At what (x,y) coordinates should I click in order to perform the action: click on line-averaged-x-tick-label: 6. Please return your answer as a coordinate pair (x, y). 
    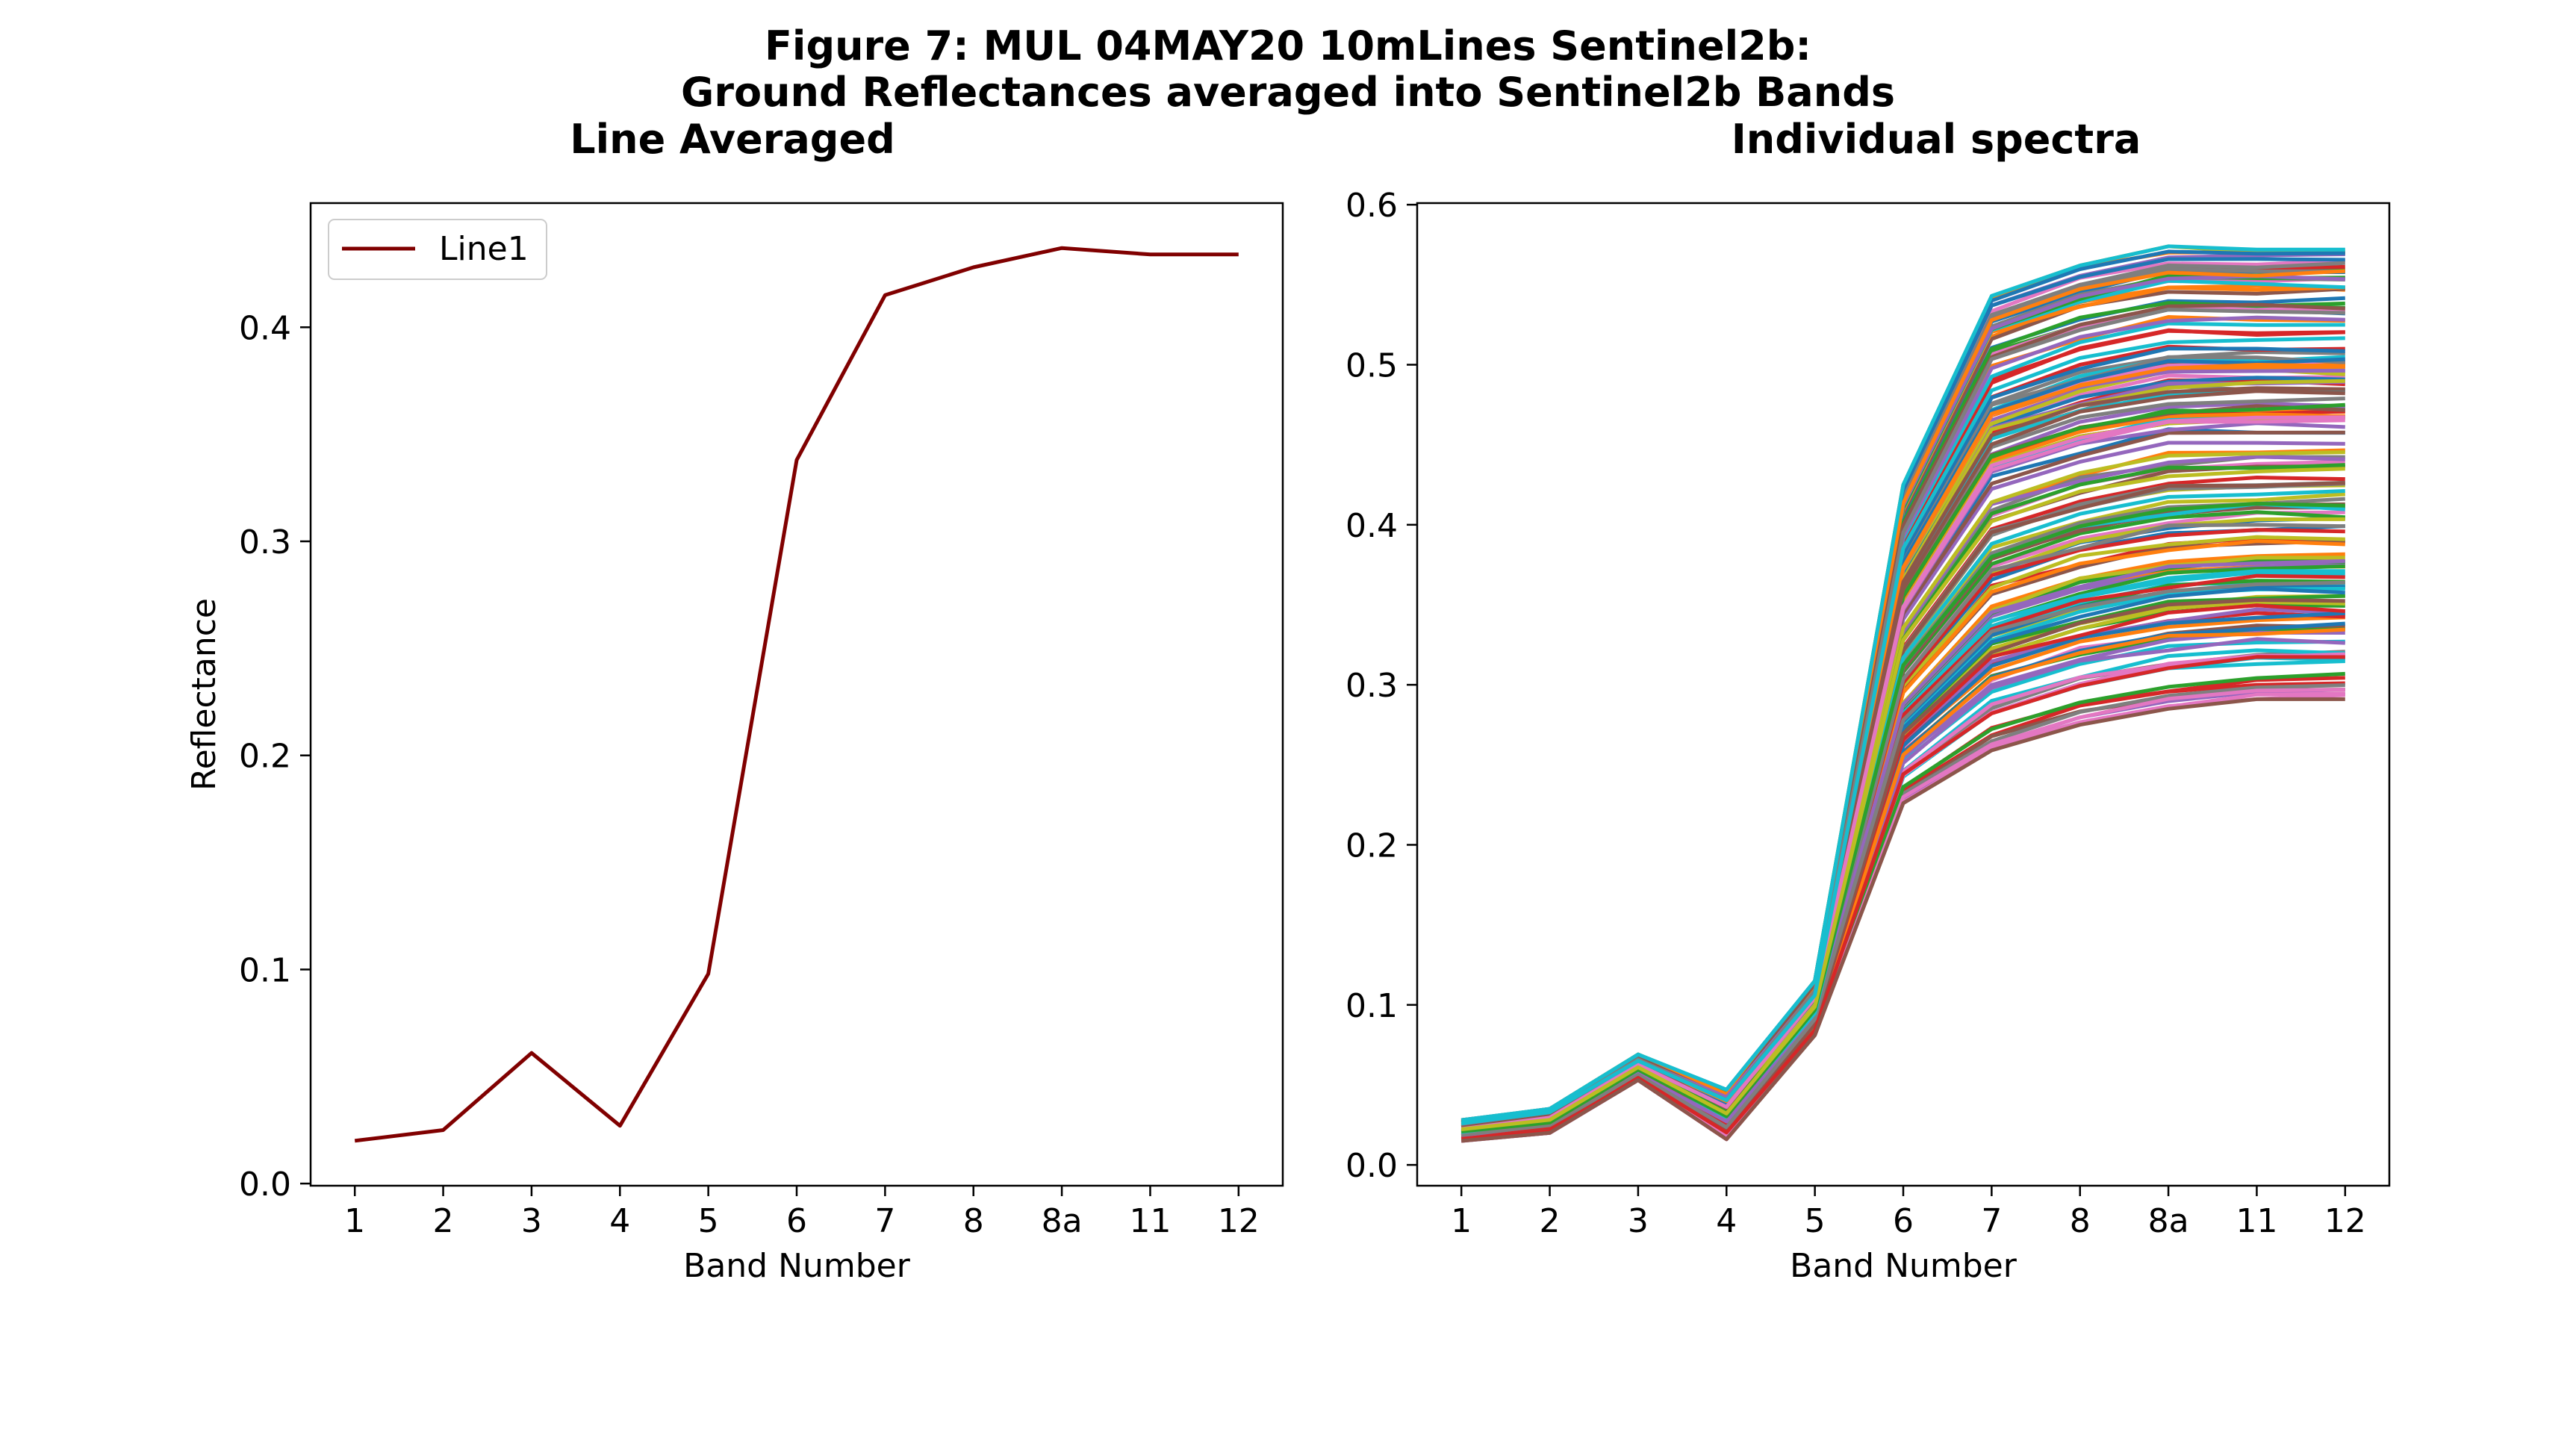
    Looking at the image, I should click on (796, 1221).